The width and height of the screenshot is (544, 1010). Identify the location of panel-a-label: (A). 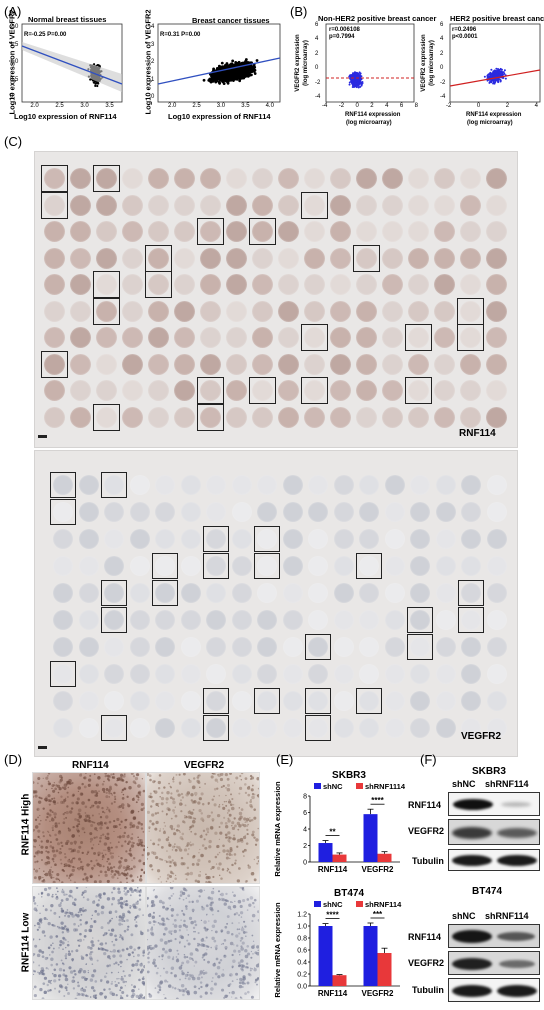
(13, 11).